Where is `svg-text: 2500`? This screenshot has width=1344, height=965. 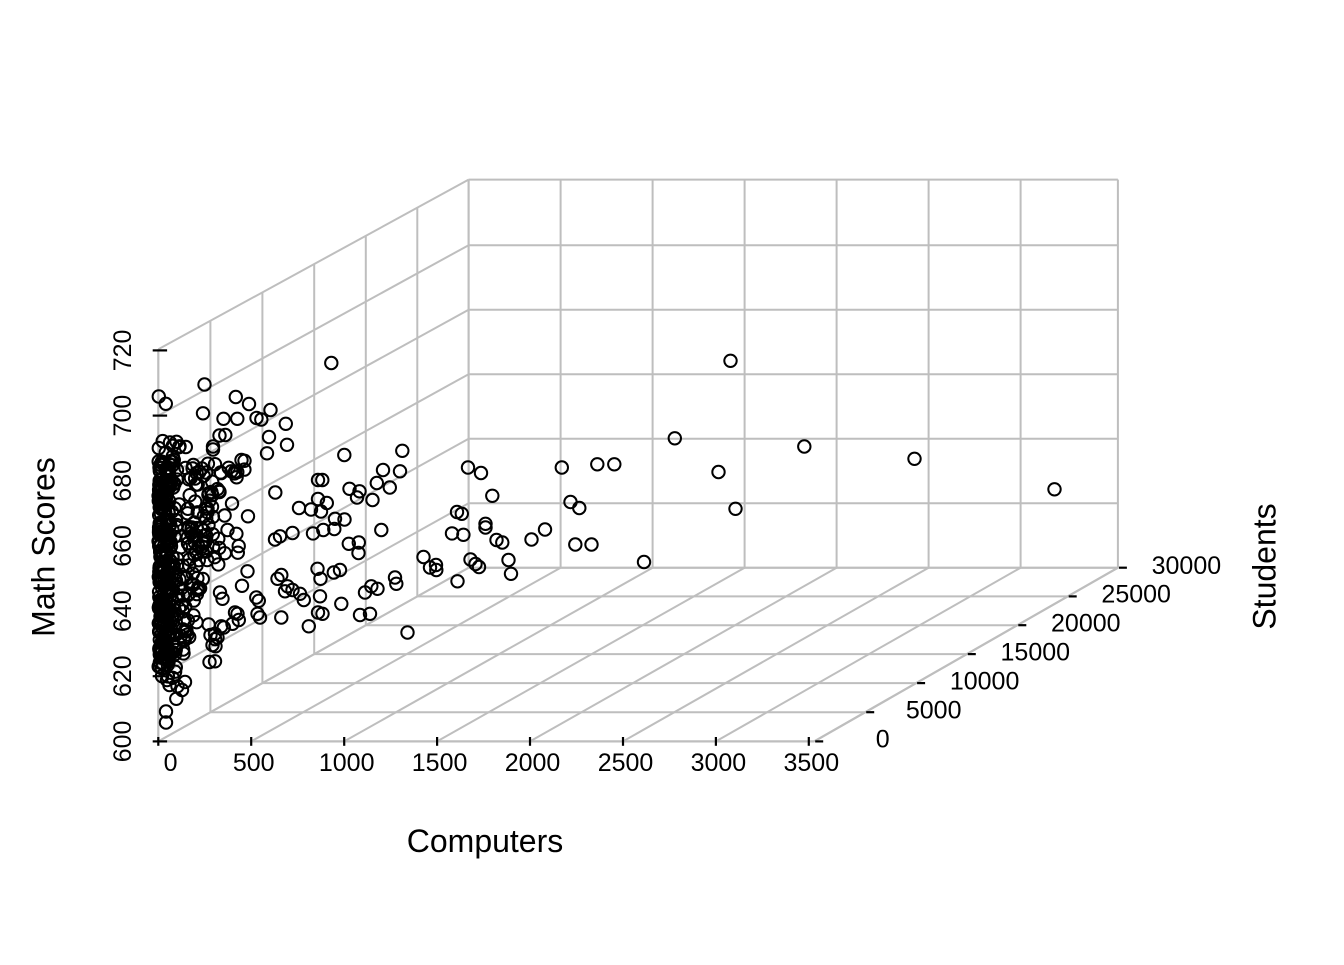 svg-text: 2500 is located at coordinates (626, 763).